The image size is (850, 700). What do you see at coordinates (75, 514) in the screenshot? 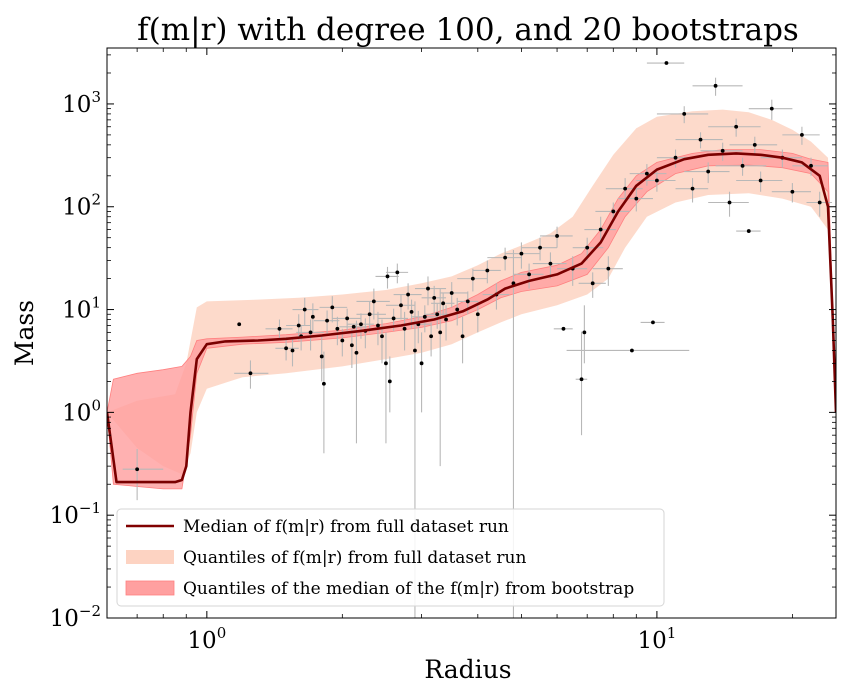
I see `y-tick-label: 10⁻¹` at bounding box center [75, 514].